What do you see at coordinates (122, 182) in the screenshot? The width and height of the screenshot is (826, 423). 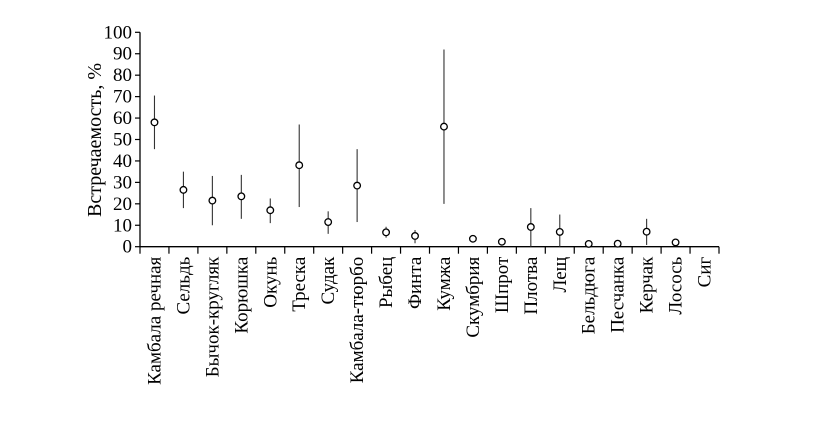 I see `y-tick-label: 30` at bounding box center [122, 182].